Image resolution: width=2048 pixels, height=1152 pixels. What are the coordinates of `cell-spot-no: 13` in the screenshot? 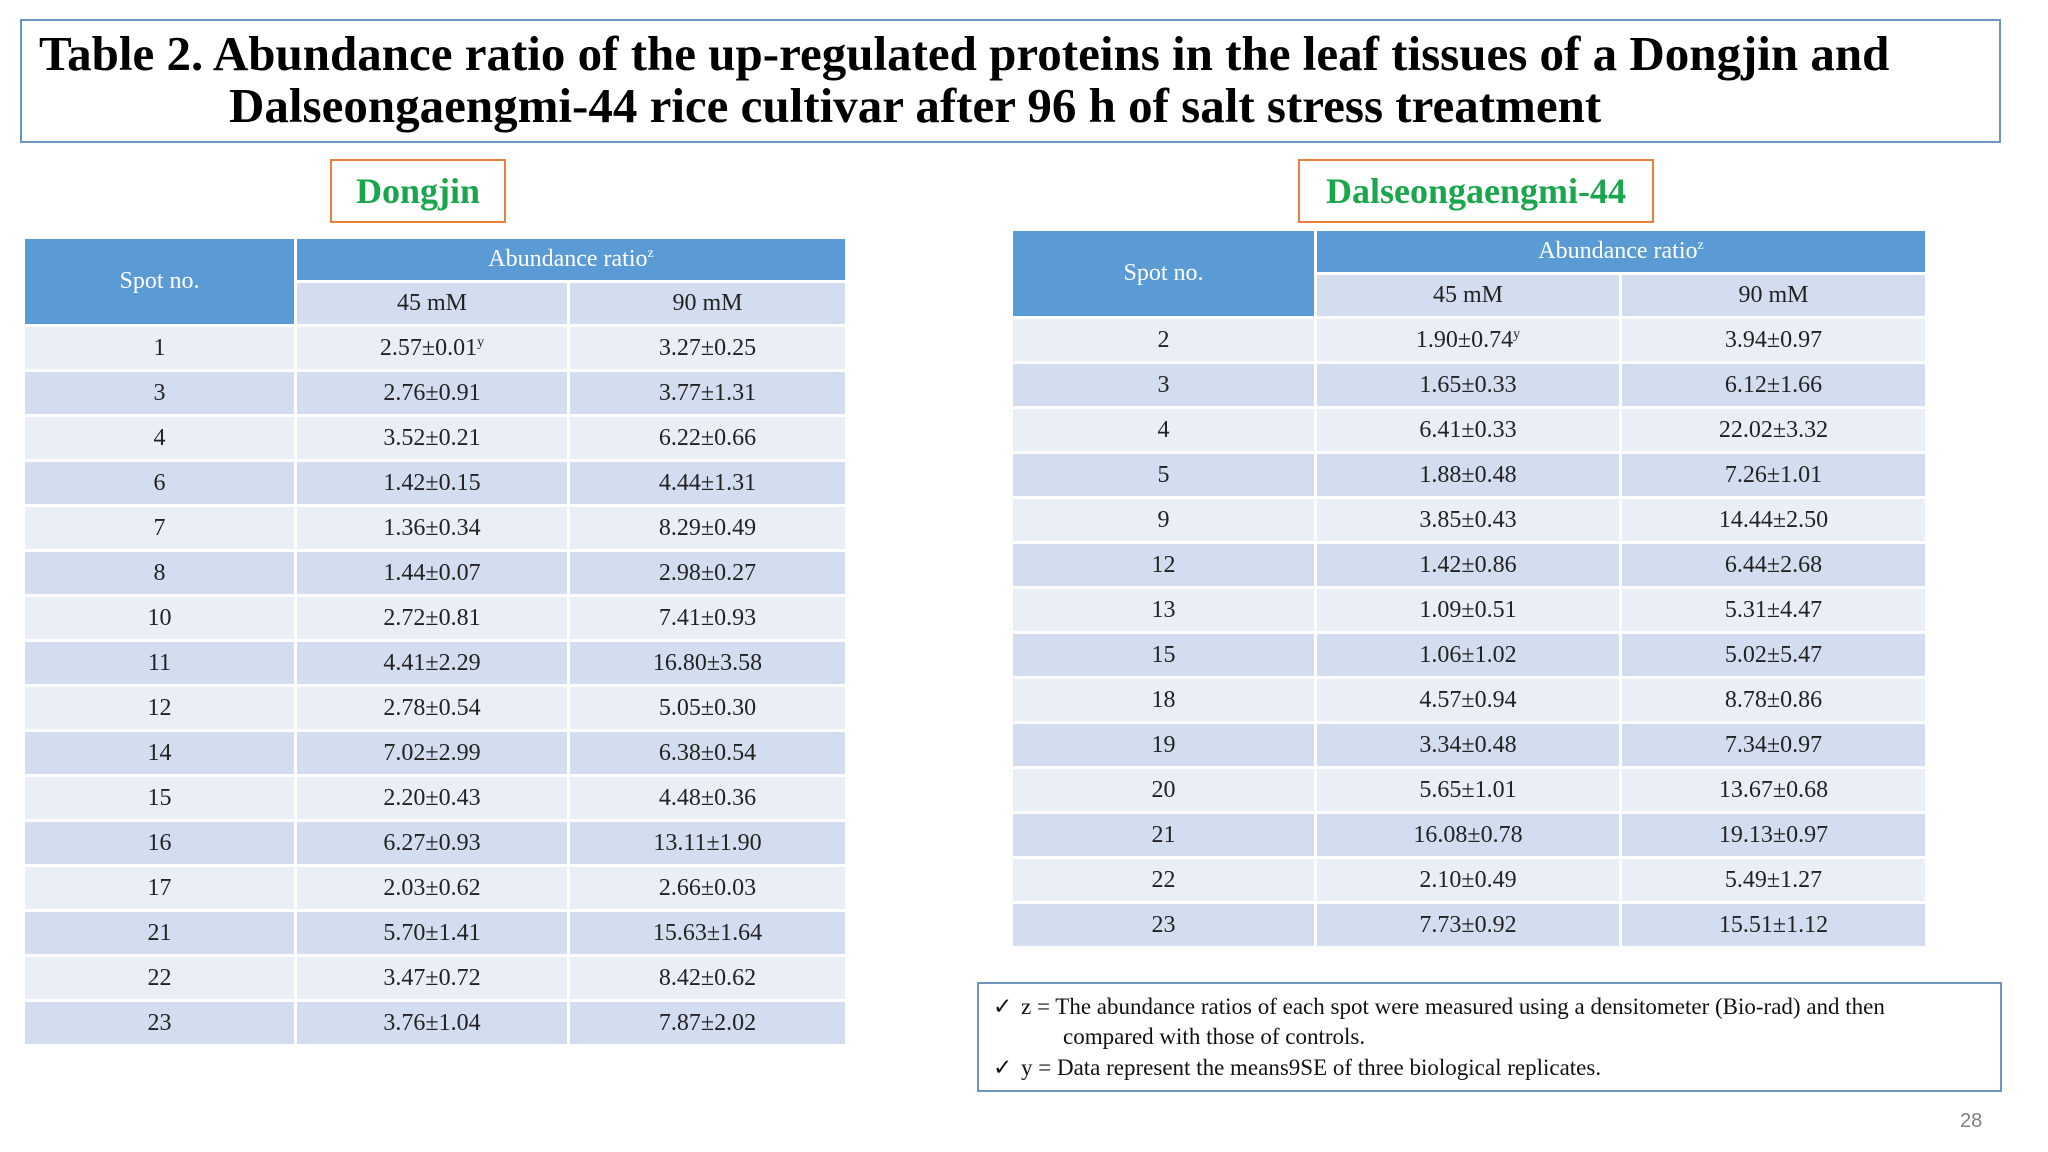 It's located at (1163, 610).